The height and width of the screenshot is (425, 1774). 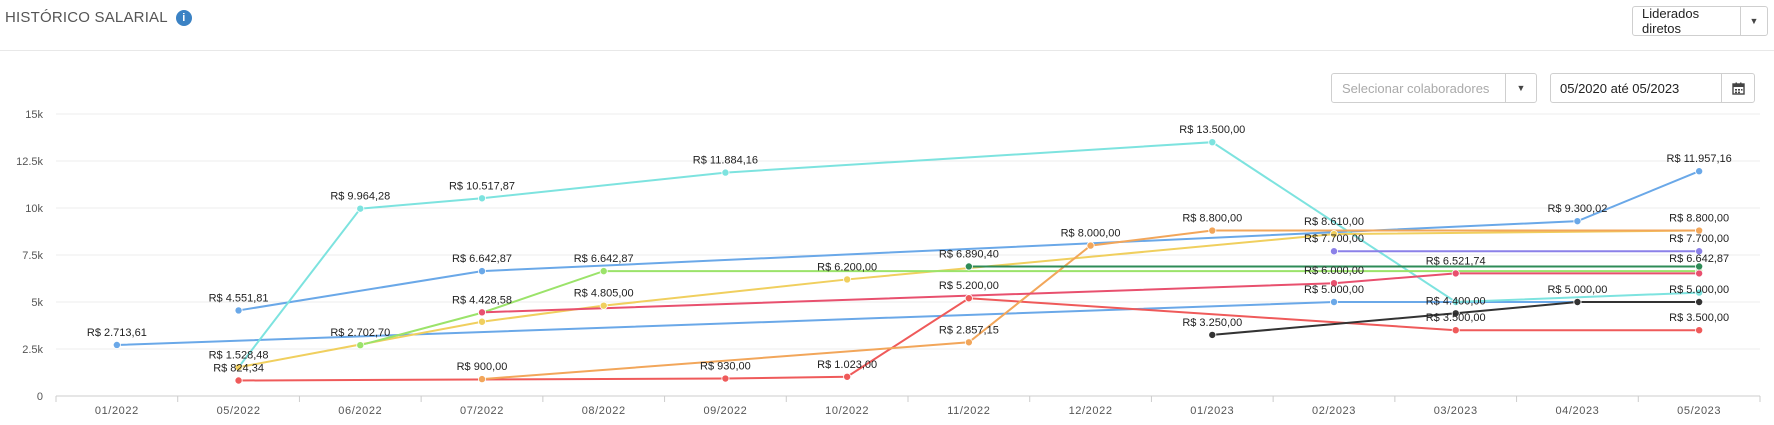 I want to click on data-label: R$ 6.000,00, so click(x=1334, y=271).